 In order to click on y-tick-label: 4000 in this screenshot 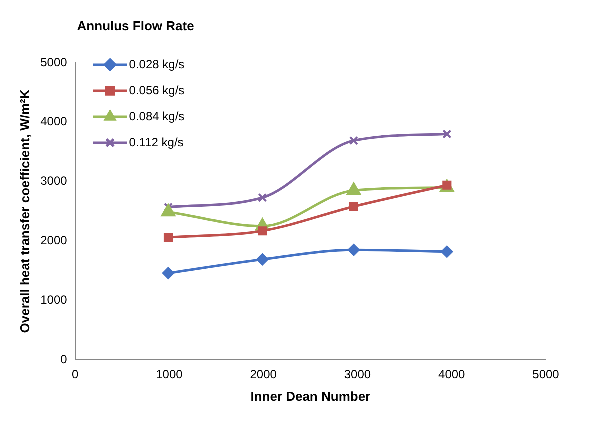, I will do `click(54, 121)`.